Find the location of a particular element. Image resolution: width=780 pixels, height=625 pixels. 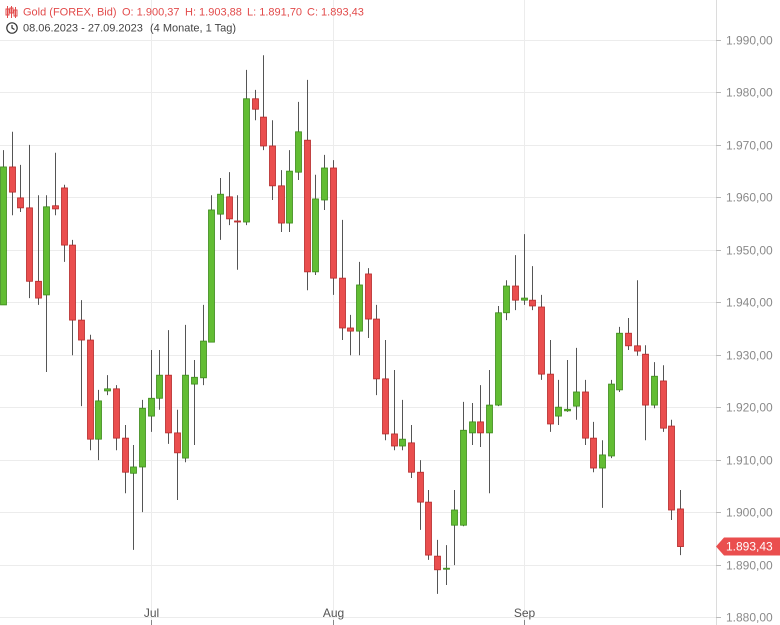

chart-title: Gold (FOREX, Bid) is located at coordinates (70, 12).